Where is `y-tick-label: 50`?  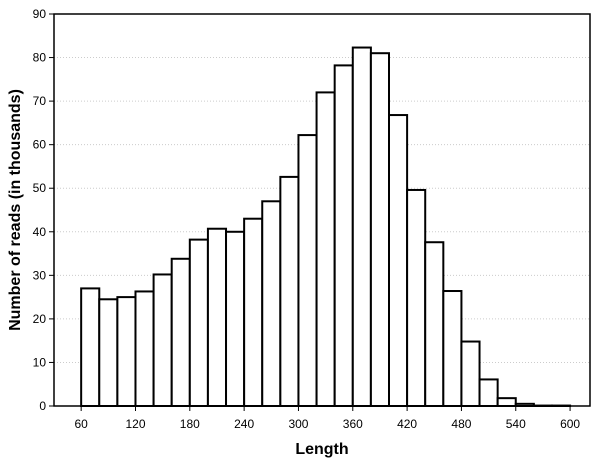
y-tick-label: 50 is located at coordinates (40, 188).